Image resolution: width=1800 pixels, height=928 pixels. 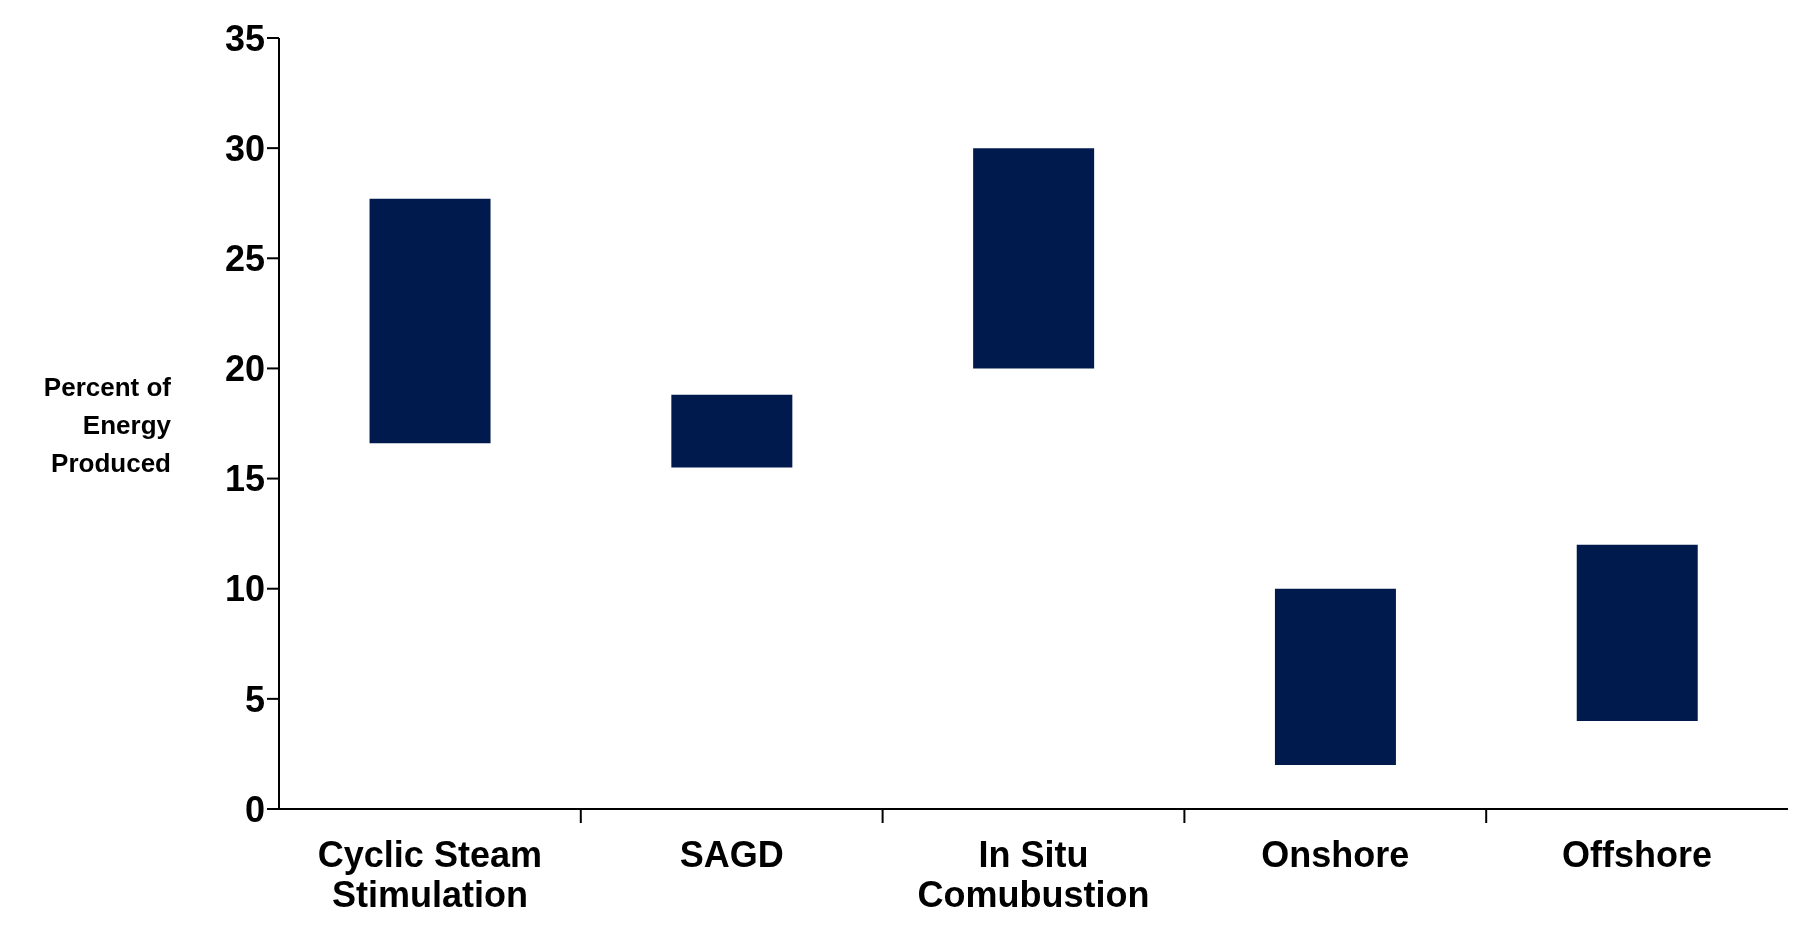 I want to click on y-tick-label: 10, so click(x=244, y=589).